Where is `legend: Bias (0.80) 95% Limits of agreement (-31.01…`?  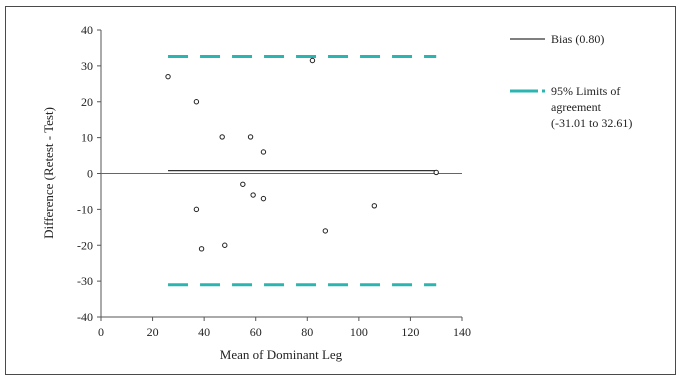 legend: Bias (0.80) 95% Limits of agreement (-31.01… is located at coordinates (571, 81).